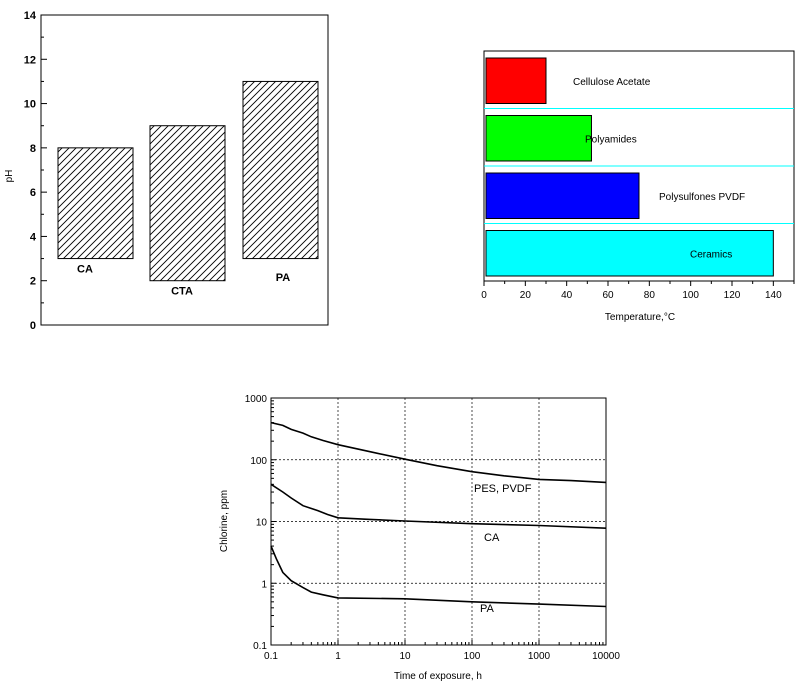 The image size is (795, 685). I want to click on ph-y-tick-label: 10, so click(30, 105).